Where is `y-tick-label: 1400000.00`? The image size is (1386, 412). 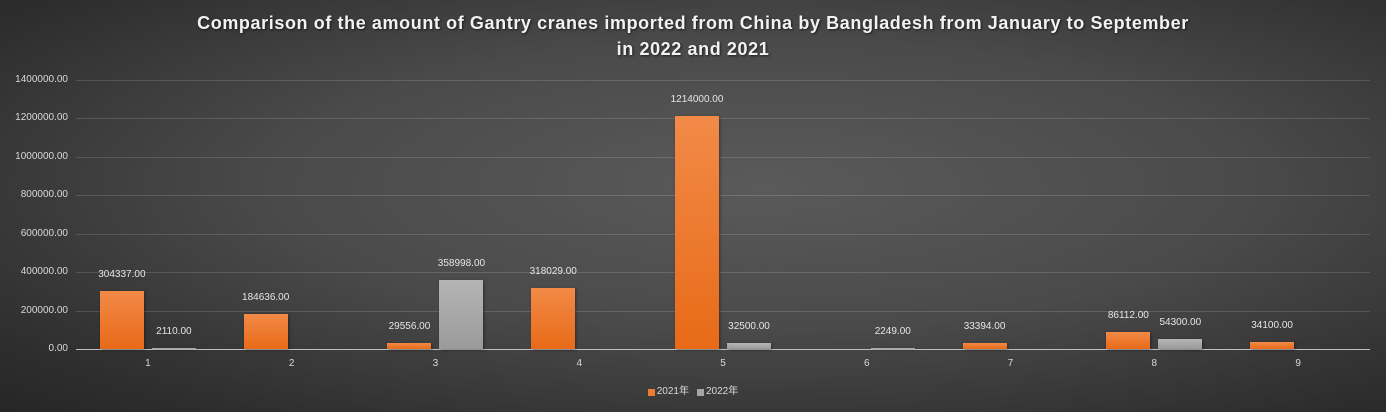
y-tick-label: 1400000.00 is located at coordinates (41, 79).